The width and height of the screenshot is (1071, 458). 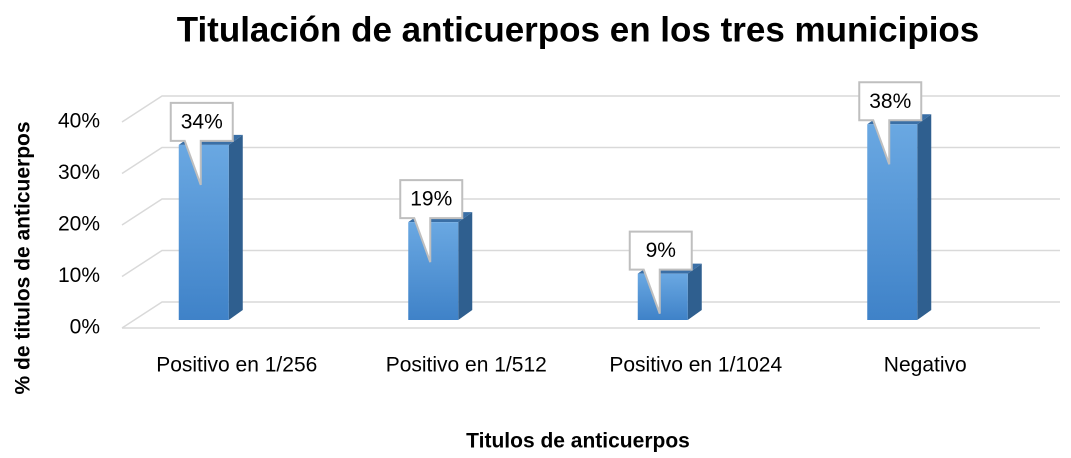 What do you see at coordinates (79, 275) in the screenshot?
I see `y-tick-label: 10%` at bounding box center [79, 275].